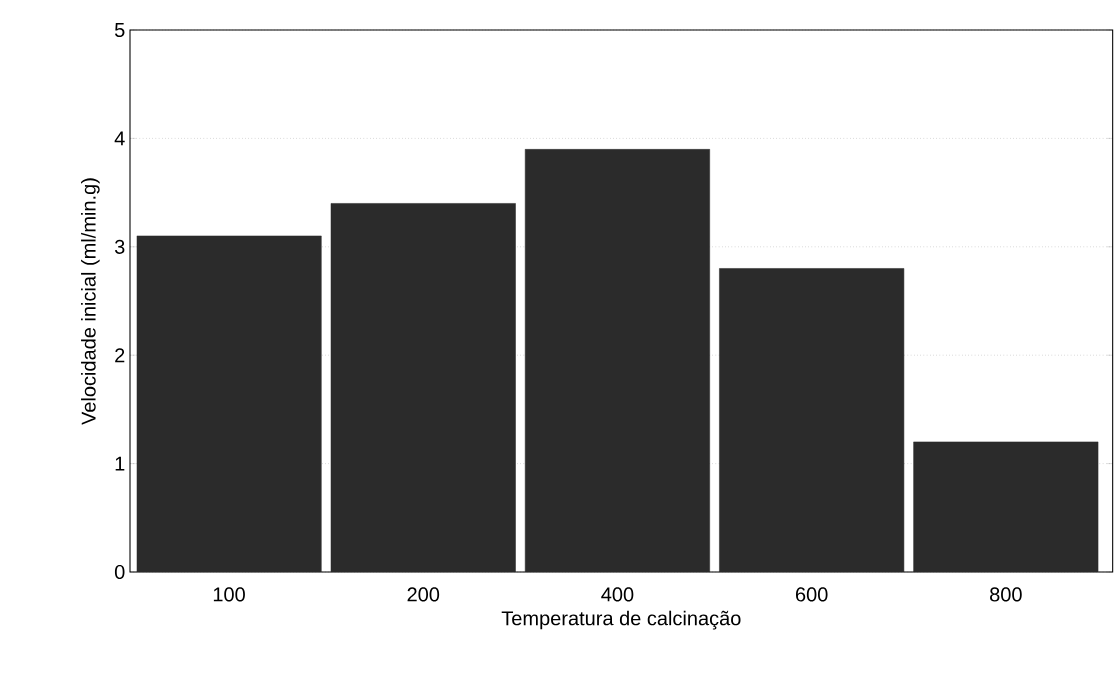 This screenshot has height=676, width=1115. What do you see at coordinates (119, 30) in the screenshot?
I see `y-tick-label: 5` at bounding box center [119, 30].